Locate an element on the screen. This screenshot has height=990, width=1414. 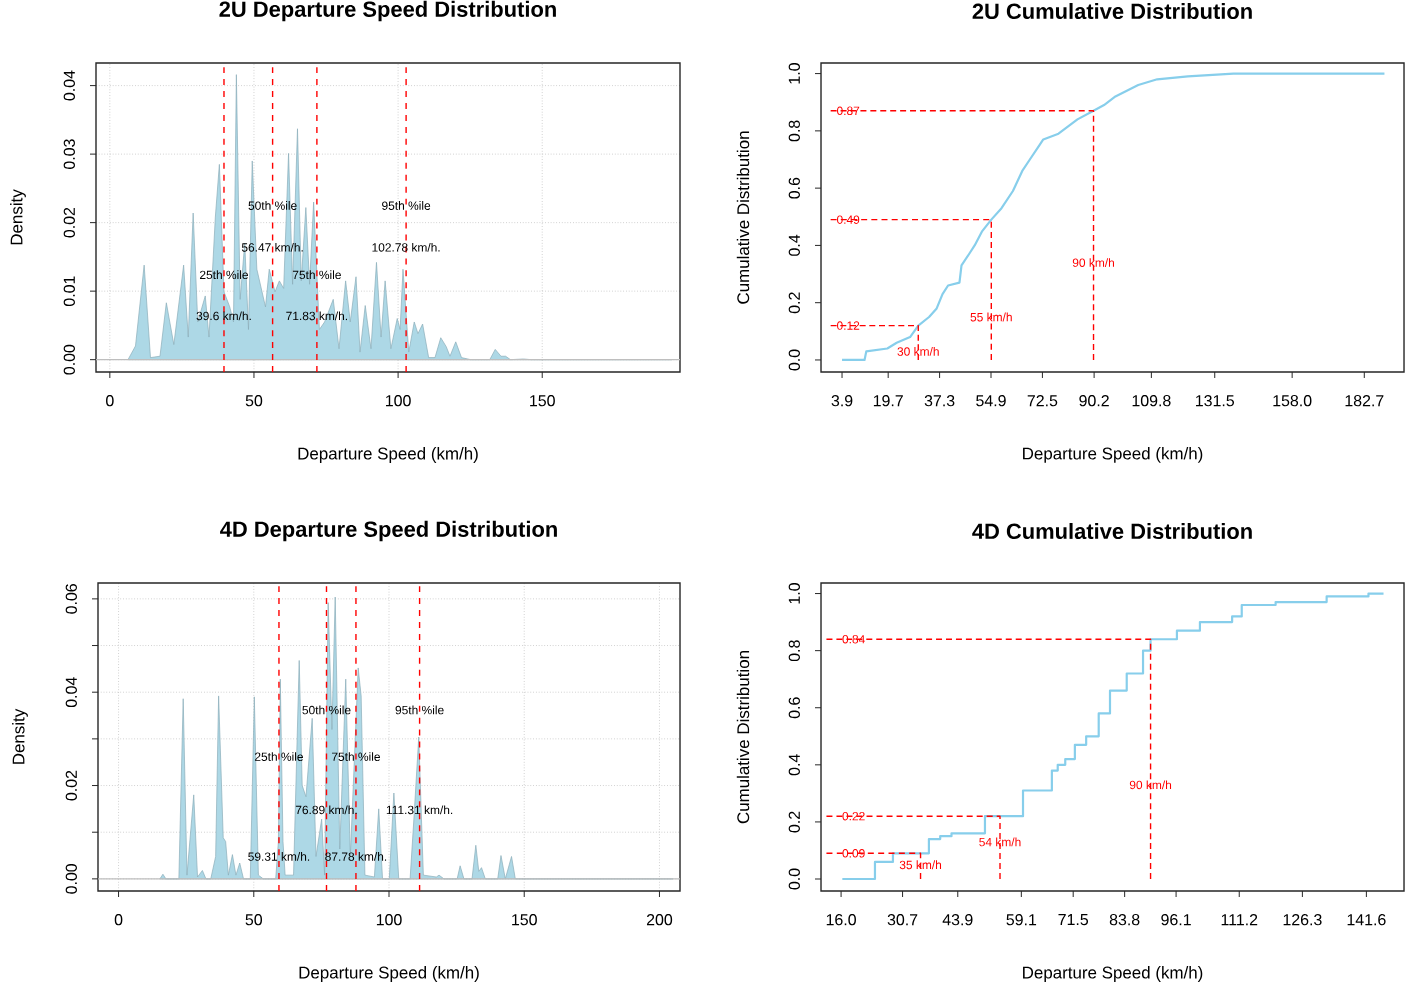
annotation: 59.31 km/h. is located at coordinates (279, 856).